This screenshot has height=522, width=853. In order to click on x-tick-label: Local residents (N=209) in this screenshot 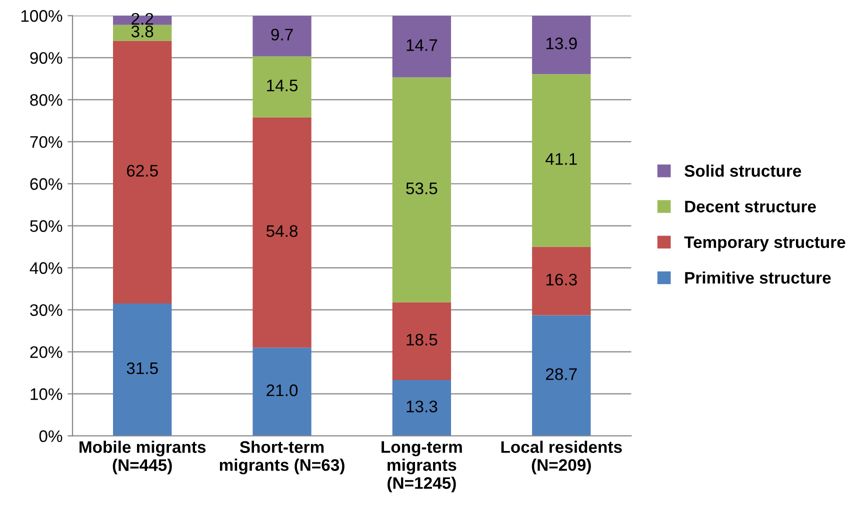, I will do `click(561, 457)`.